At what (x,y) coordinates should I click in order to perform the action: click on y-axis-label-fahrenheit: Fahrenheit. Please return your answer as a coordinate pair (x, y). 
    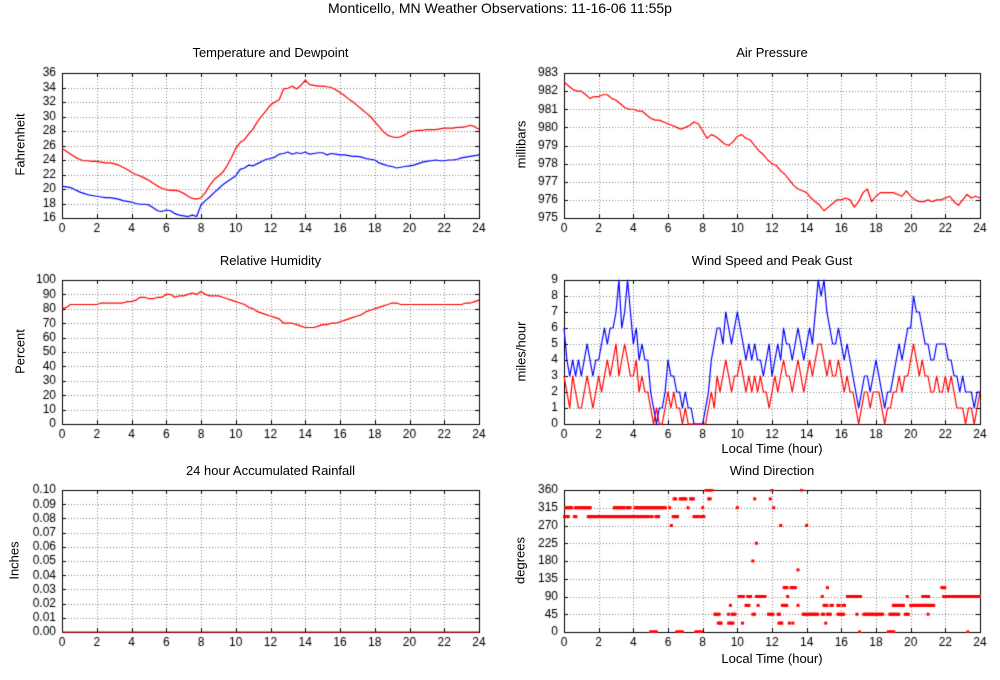
    Looking at the image, I should click on (20, 144).